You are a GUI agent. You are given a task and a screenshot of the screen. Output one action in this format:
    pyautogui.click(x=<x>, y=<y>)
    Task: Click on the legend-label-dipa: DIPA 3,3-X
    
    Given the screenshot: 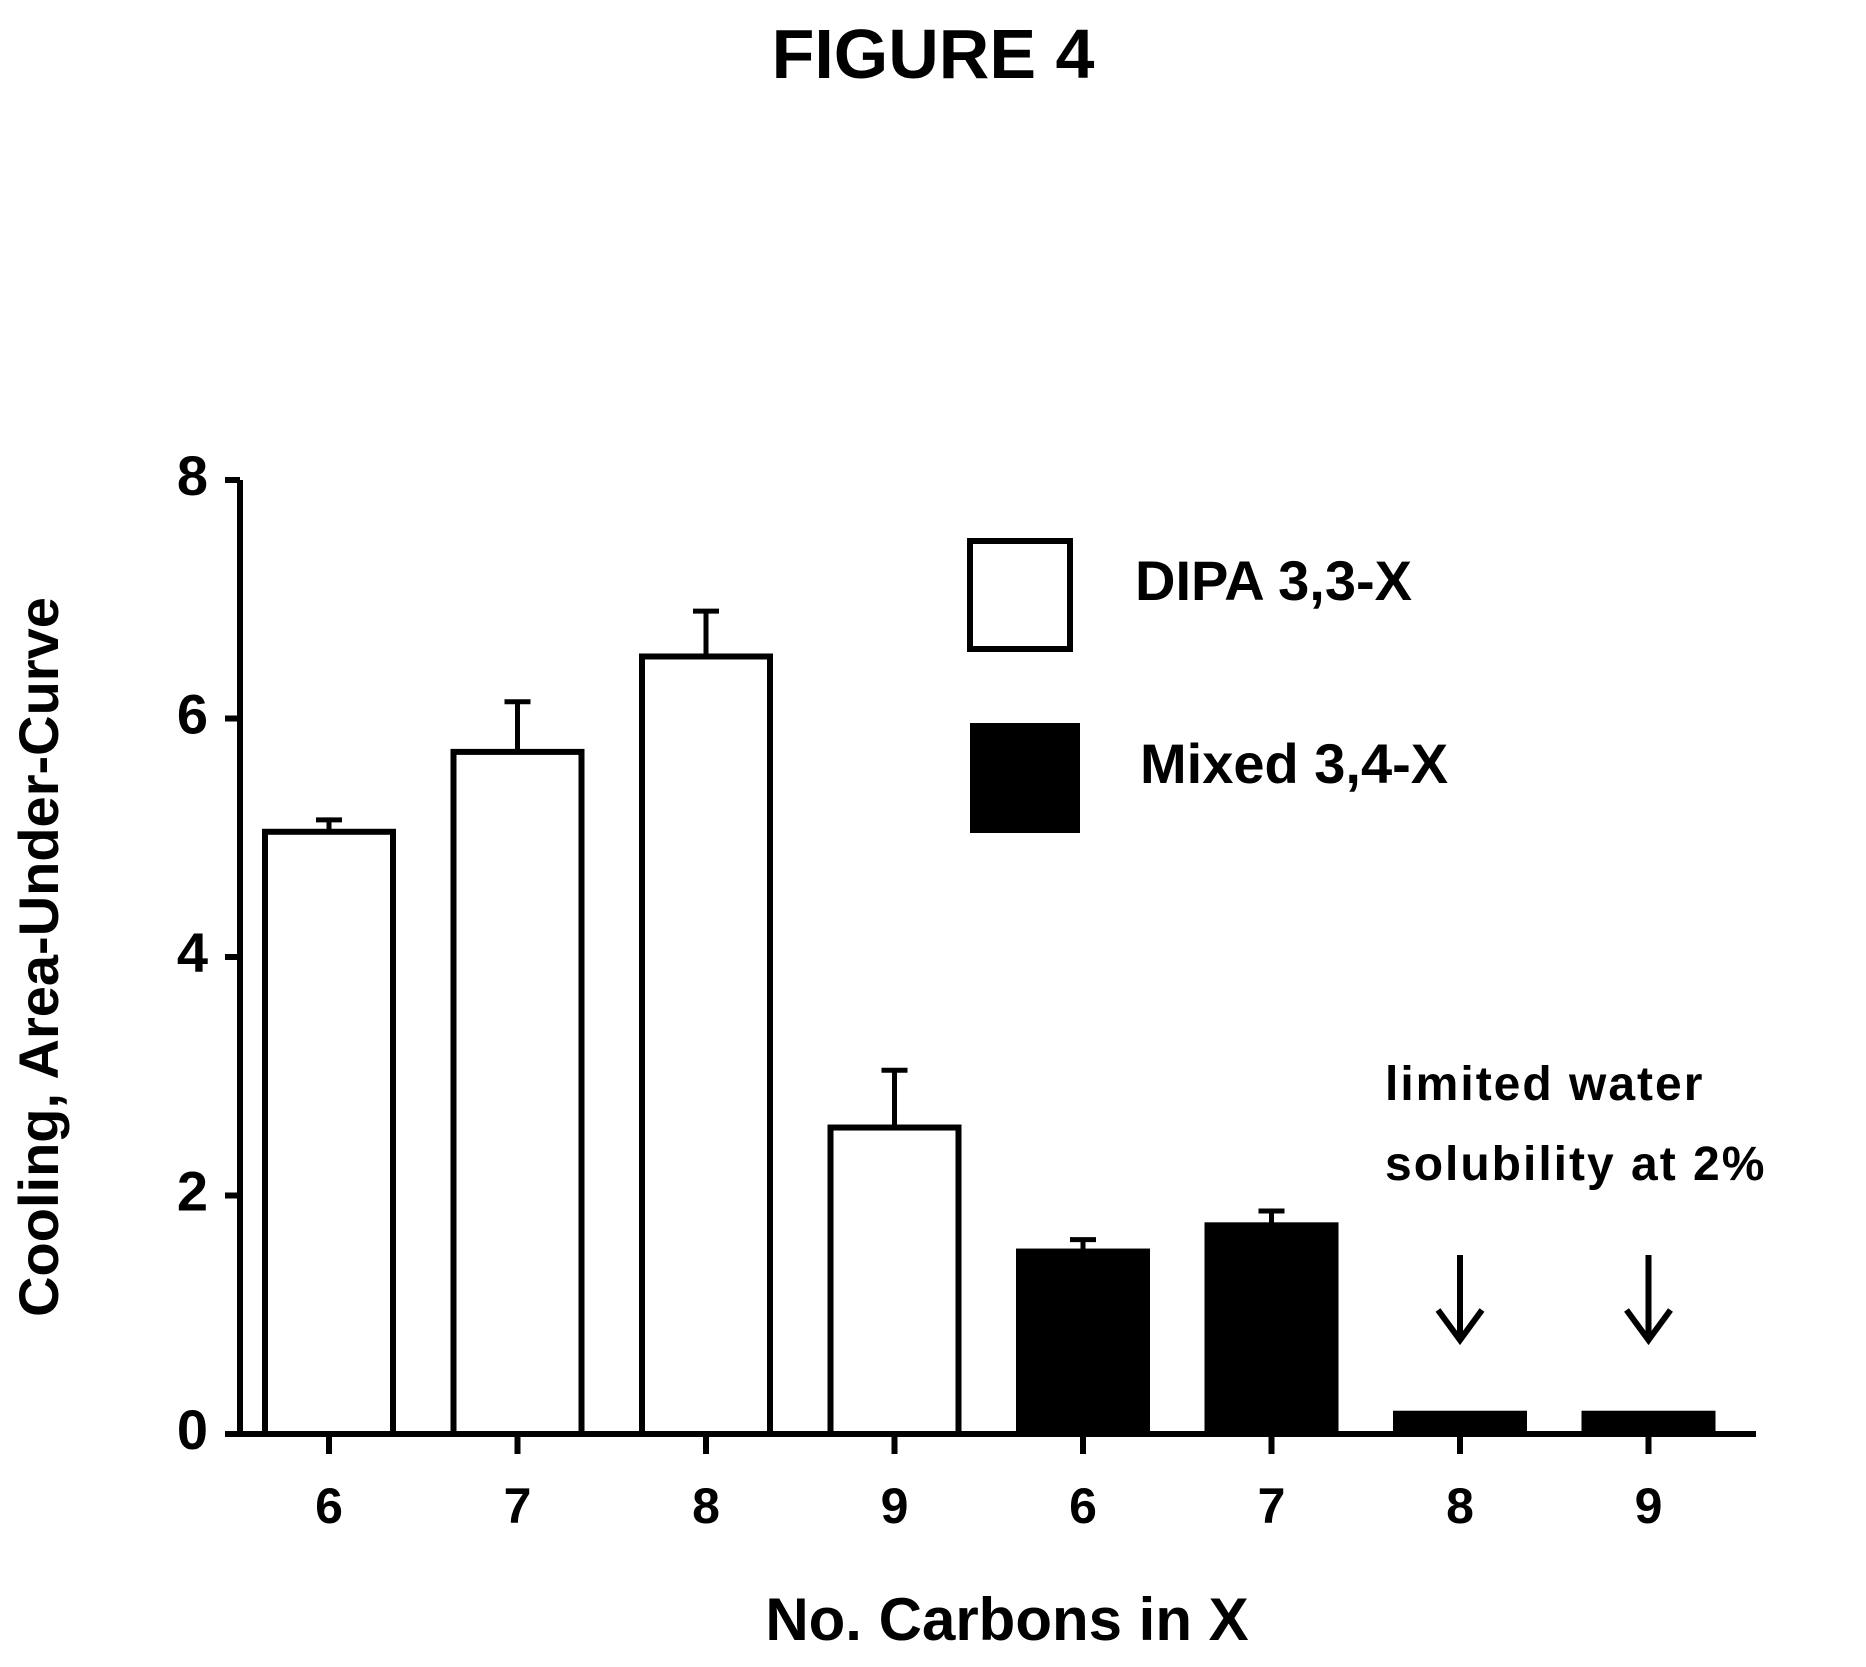 What is the action you would take?
    pyautogui.click(x=1273, y=580)
    